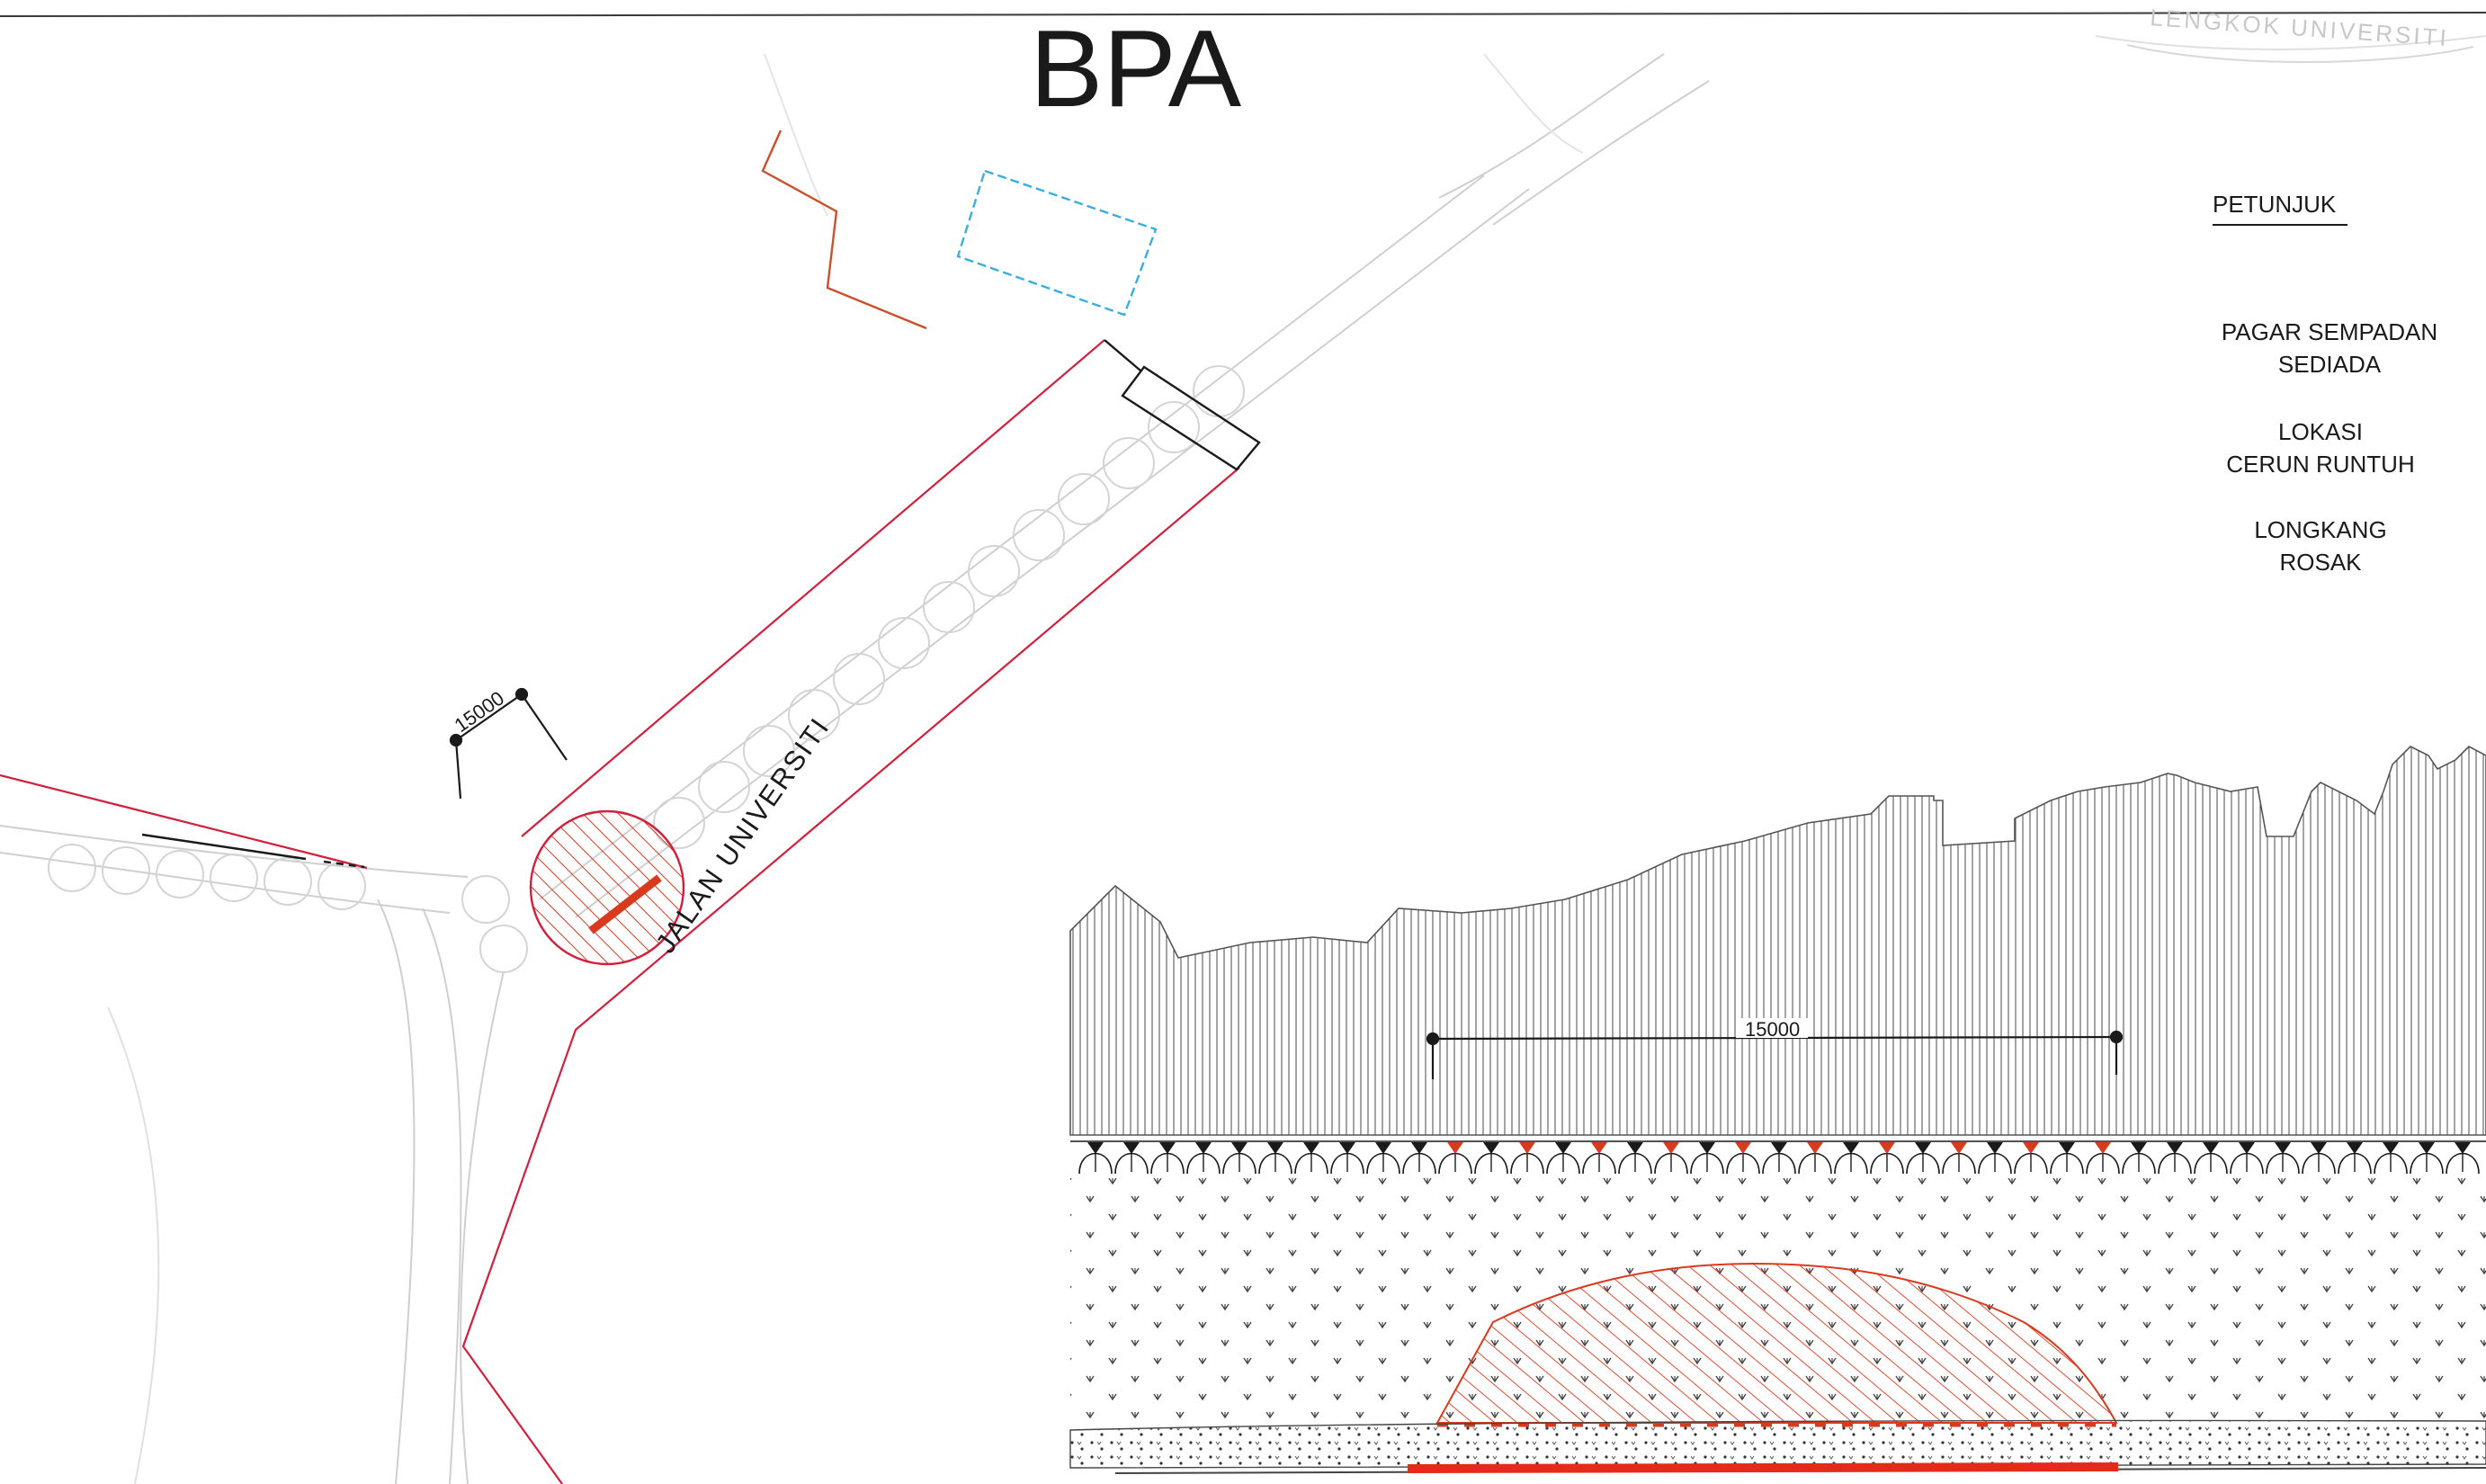 This screenshot has height=1484, width=2486. Describe the element at coordinates (1777, 1444) in the screenshot. I see `gravel-strip` at that location.